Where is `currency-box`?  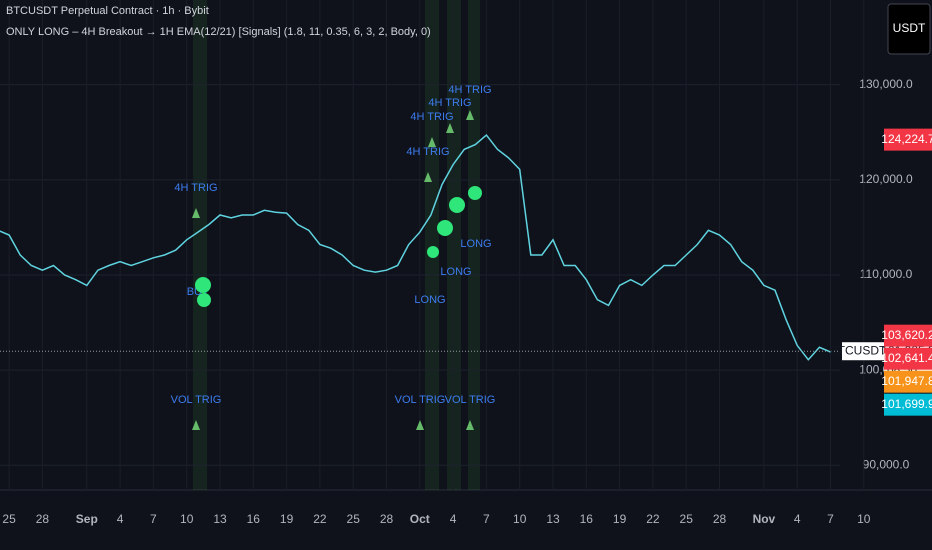 currency-box is located at coordinates (909, 29).